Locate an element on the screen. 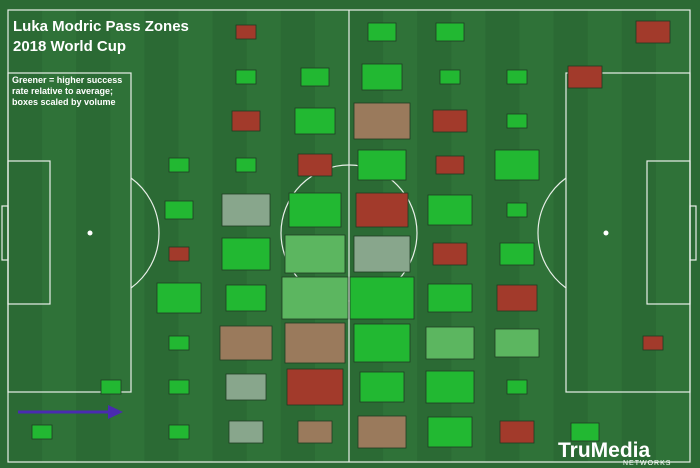 The height and width of the screenshot is (468, 700). title: Luka Modric Pass Zones is located at coordinates (101, 26).